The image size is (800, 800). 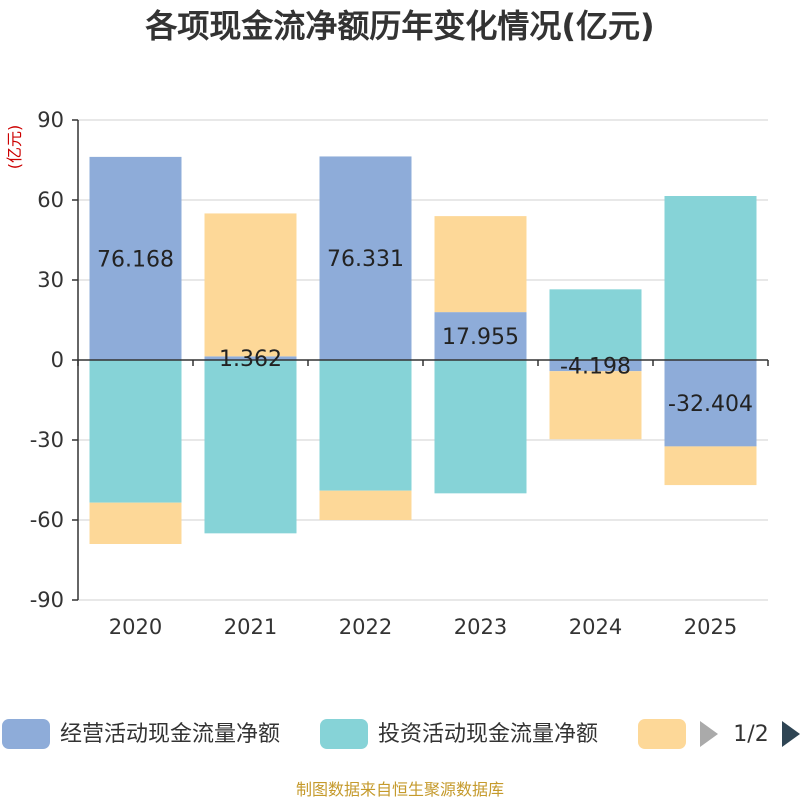 I want to click on legend-swatch-investing, so click(x=344, y=734).